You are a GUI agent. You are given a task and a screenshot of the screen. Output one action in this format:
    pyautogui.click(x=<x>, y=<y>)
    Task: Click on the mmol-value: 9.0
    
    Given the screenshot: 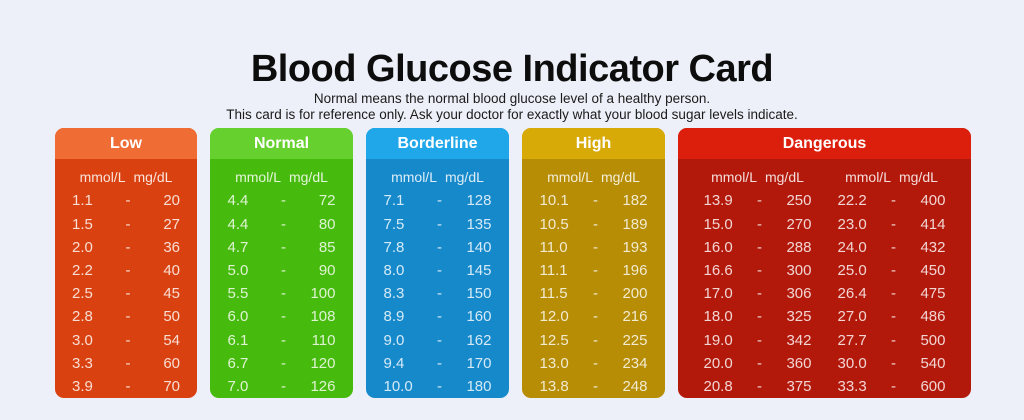 What is the action you would take?
    pyautogui.click(x=394, y=340)
    